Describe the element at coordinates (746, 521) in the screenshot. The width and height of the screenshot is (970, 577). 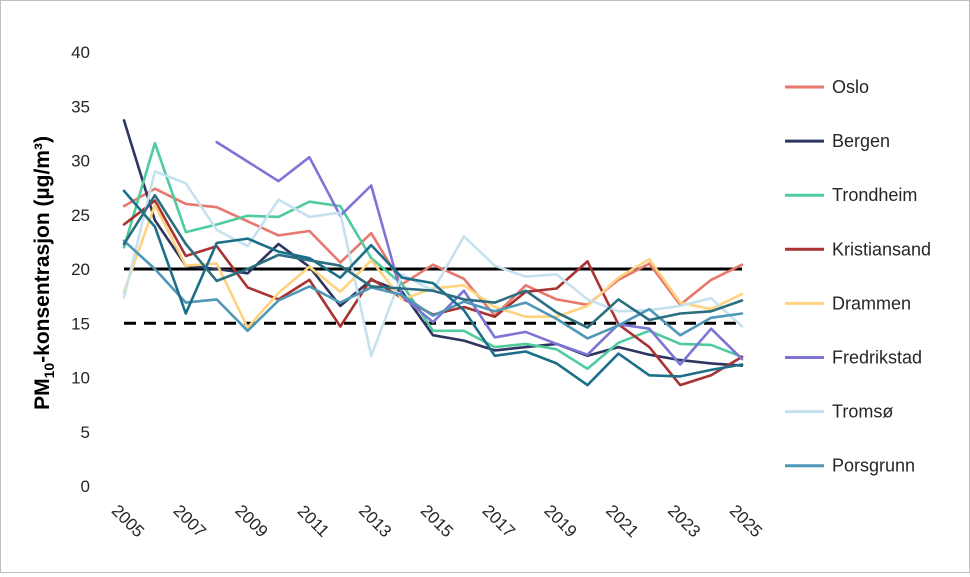
I see `x-tick-label: 2025` at that location.